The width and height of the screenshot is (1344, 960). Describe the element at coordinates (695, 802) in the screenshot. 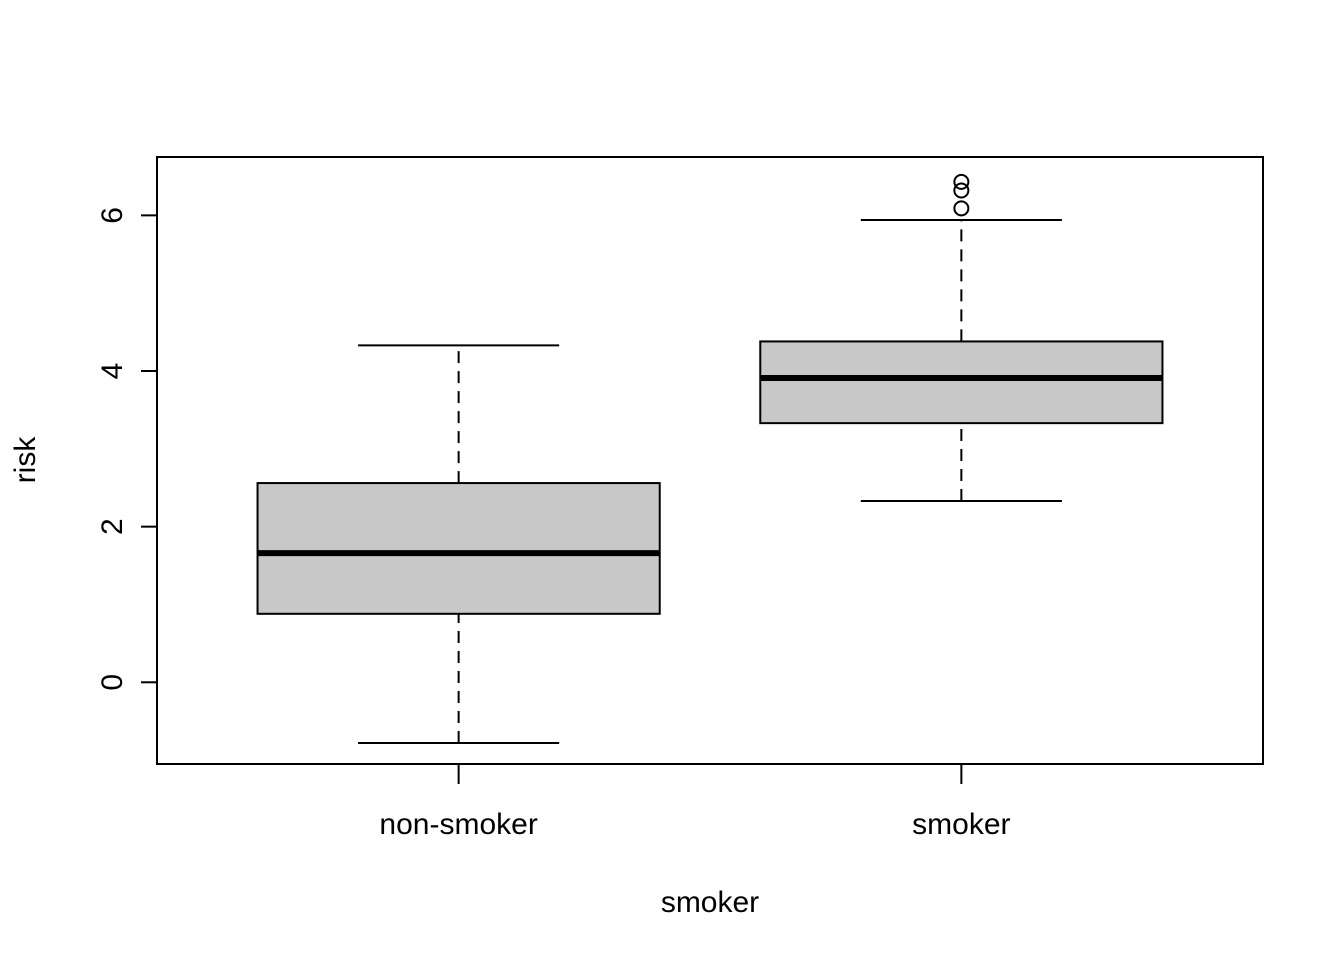

I see `x-axis: non-smoker smoker` at that location.